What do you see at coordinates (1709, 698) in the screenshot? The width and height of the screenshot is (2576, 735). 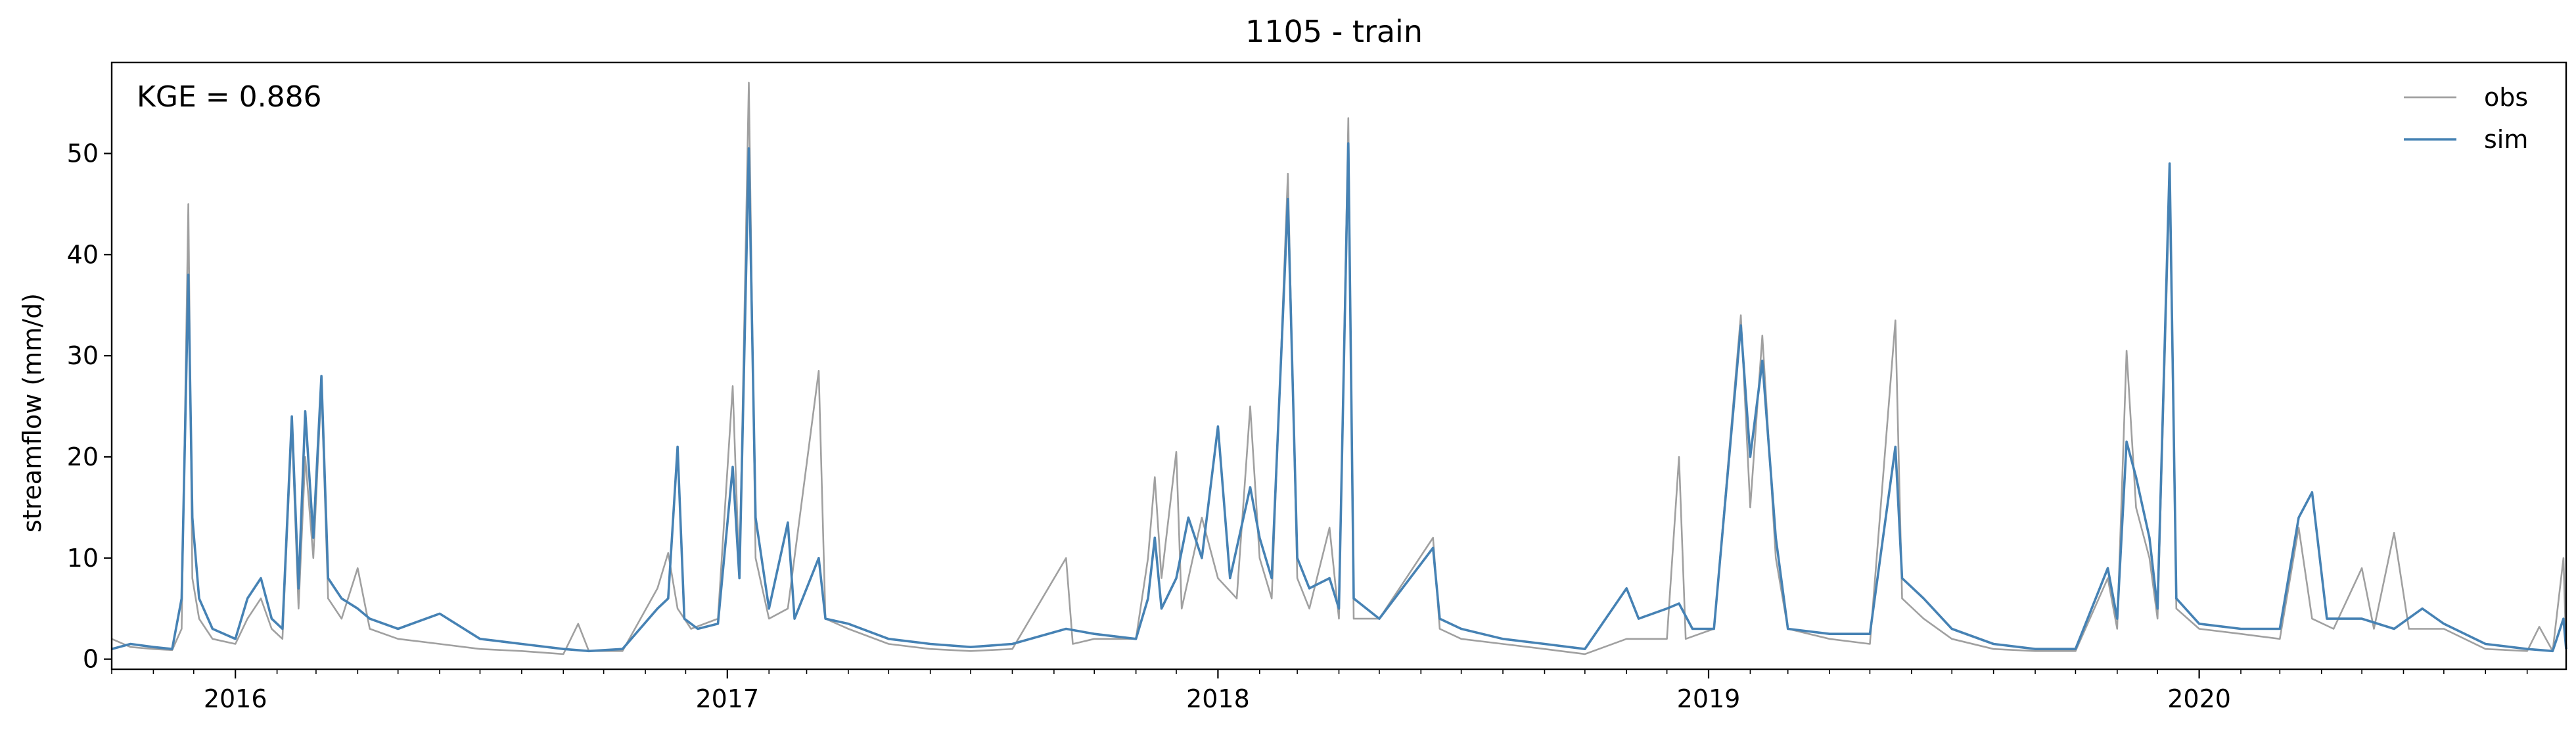 I see `x-tick-label: 2019` at bounding box center [1709, 698].